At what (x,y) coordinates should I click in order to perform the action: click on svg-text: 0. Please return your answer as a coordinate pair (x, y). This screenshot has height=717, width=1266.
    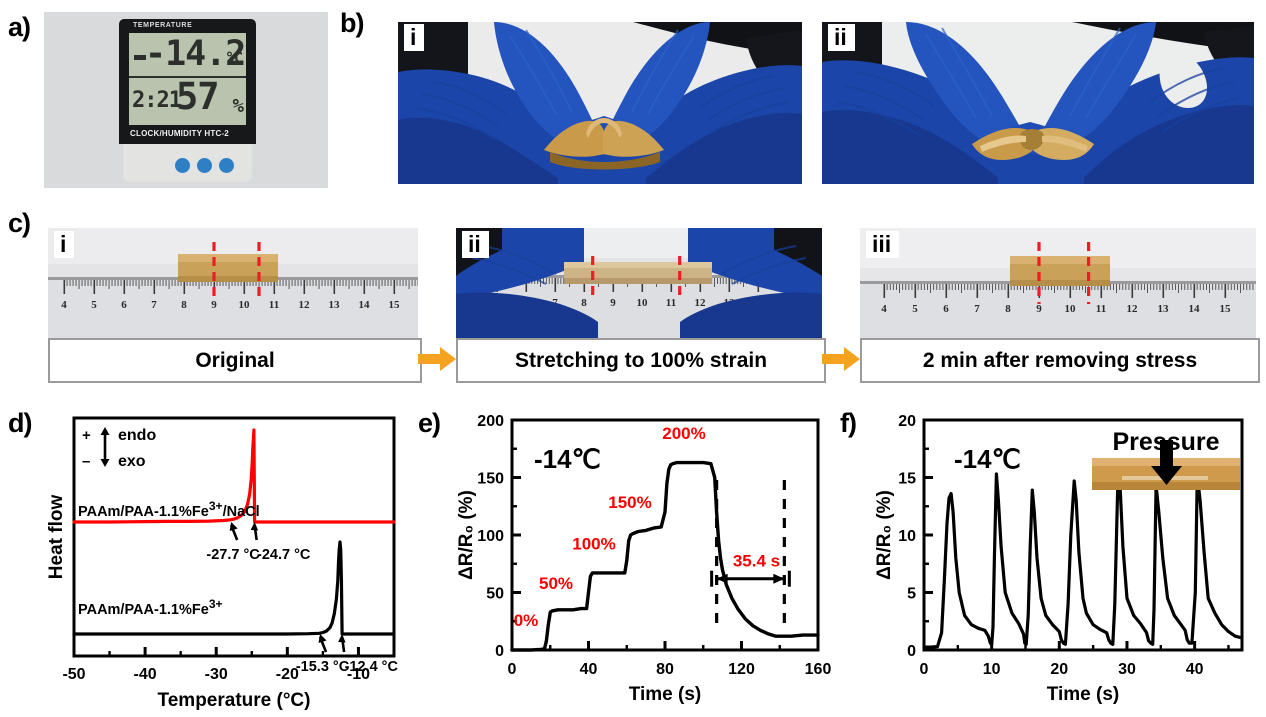
    Looking at the image, I should click on (499, 651).